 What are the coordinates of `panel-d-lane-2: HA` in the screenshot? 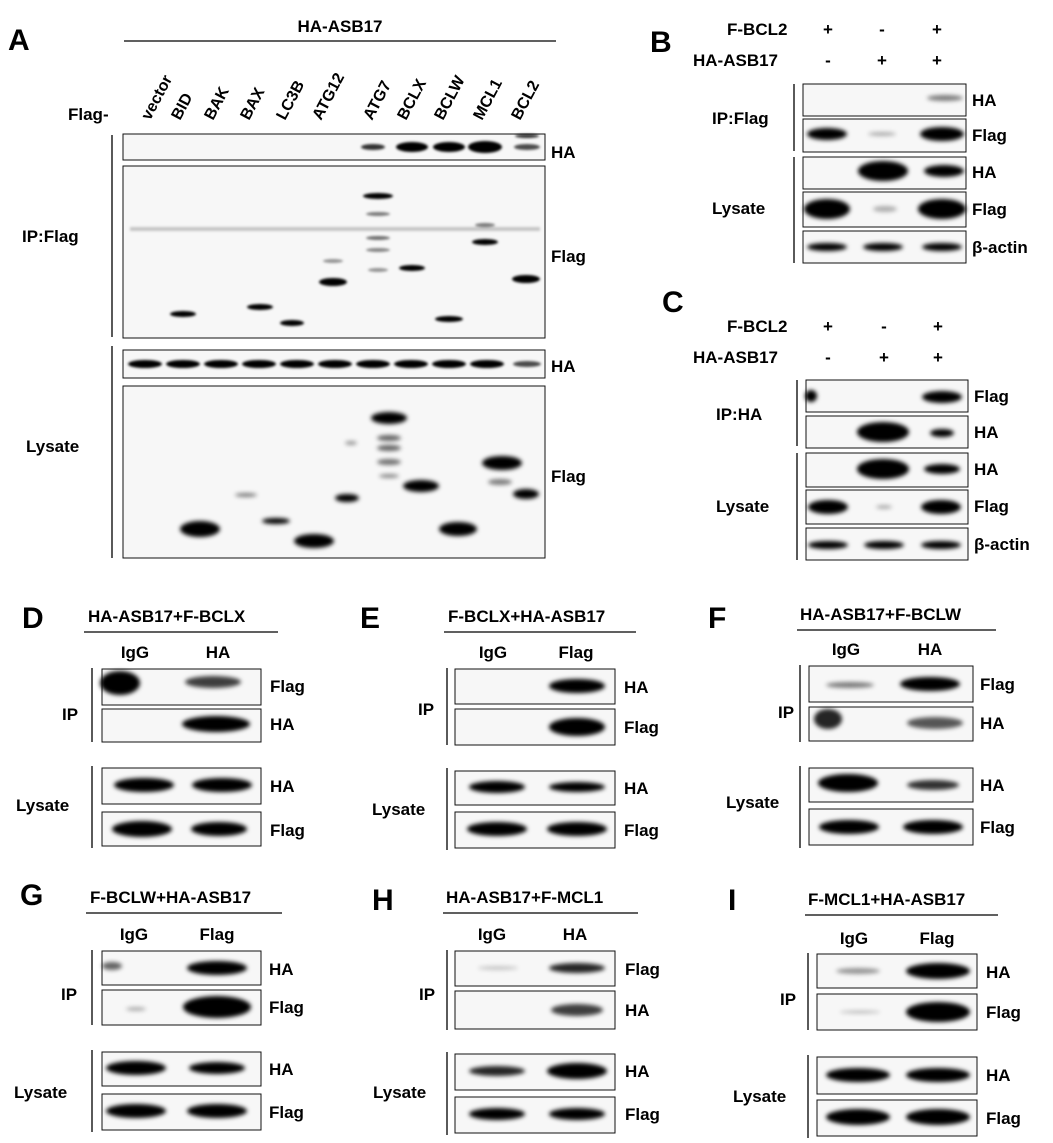 It's located at (218, 652).